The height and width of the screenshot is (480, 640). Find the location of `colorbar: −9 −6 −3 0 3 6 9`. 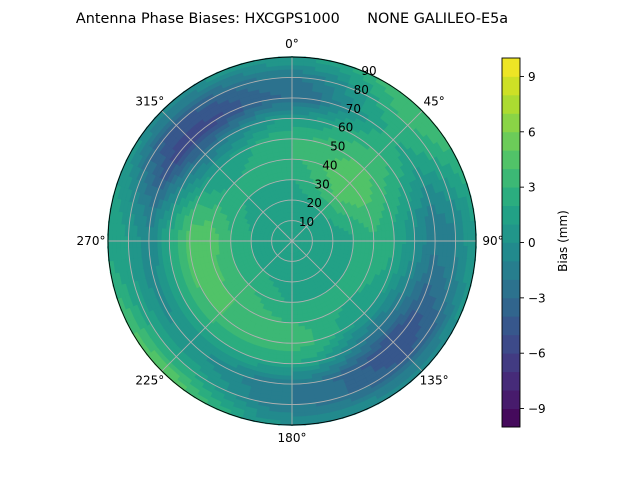

colorbar: −9 −6 −3 0 3 6 9 is located at coordinates (523, 242).